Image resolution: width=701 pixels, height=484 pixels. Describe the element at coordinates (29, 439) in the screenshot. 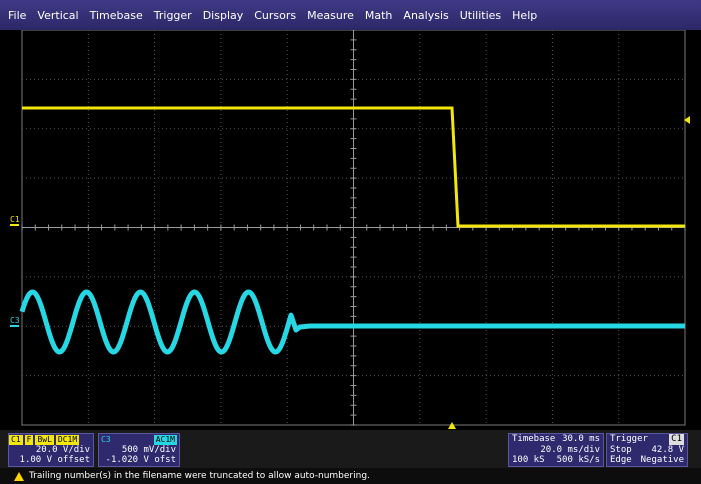

I see `c1-badge-f: F` at that location.